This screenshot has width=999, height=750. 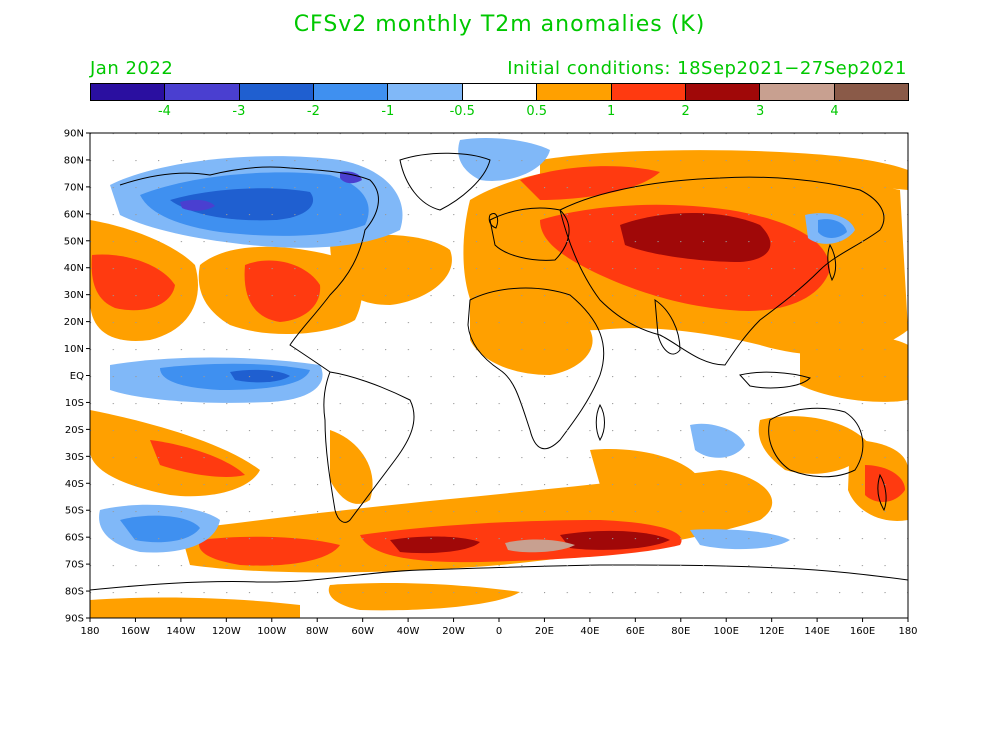 What do you see at coordinates (164, 111) in the screenshot?
I see `colorbar-label: -4` at bounding box center [164, 111].